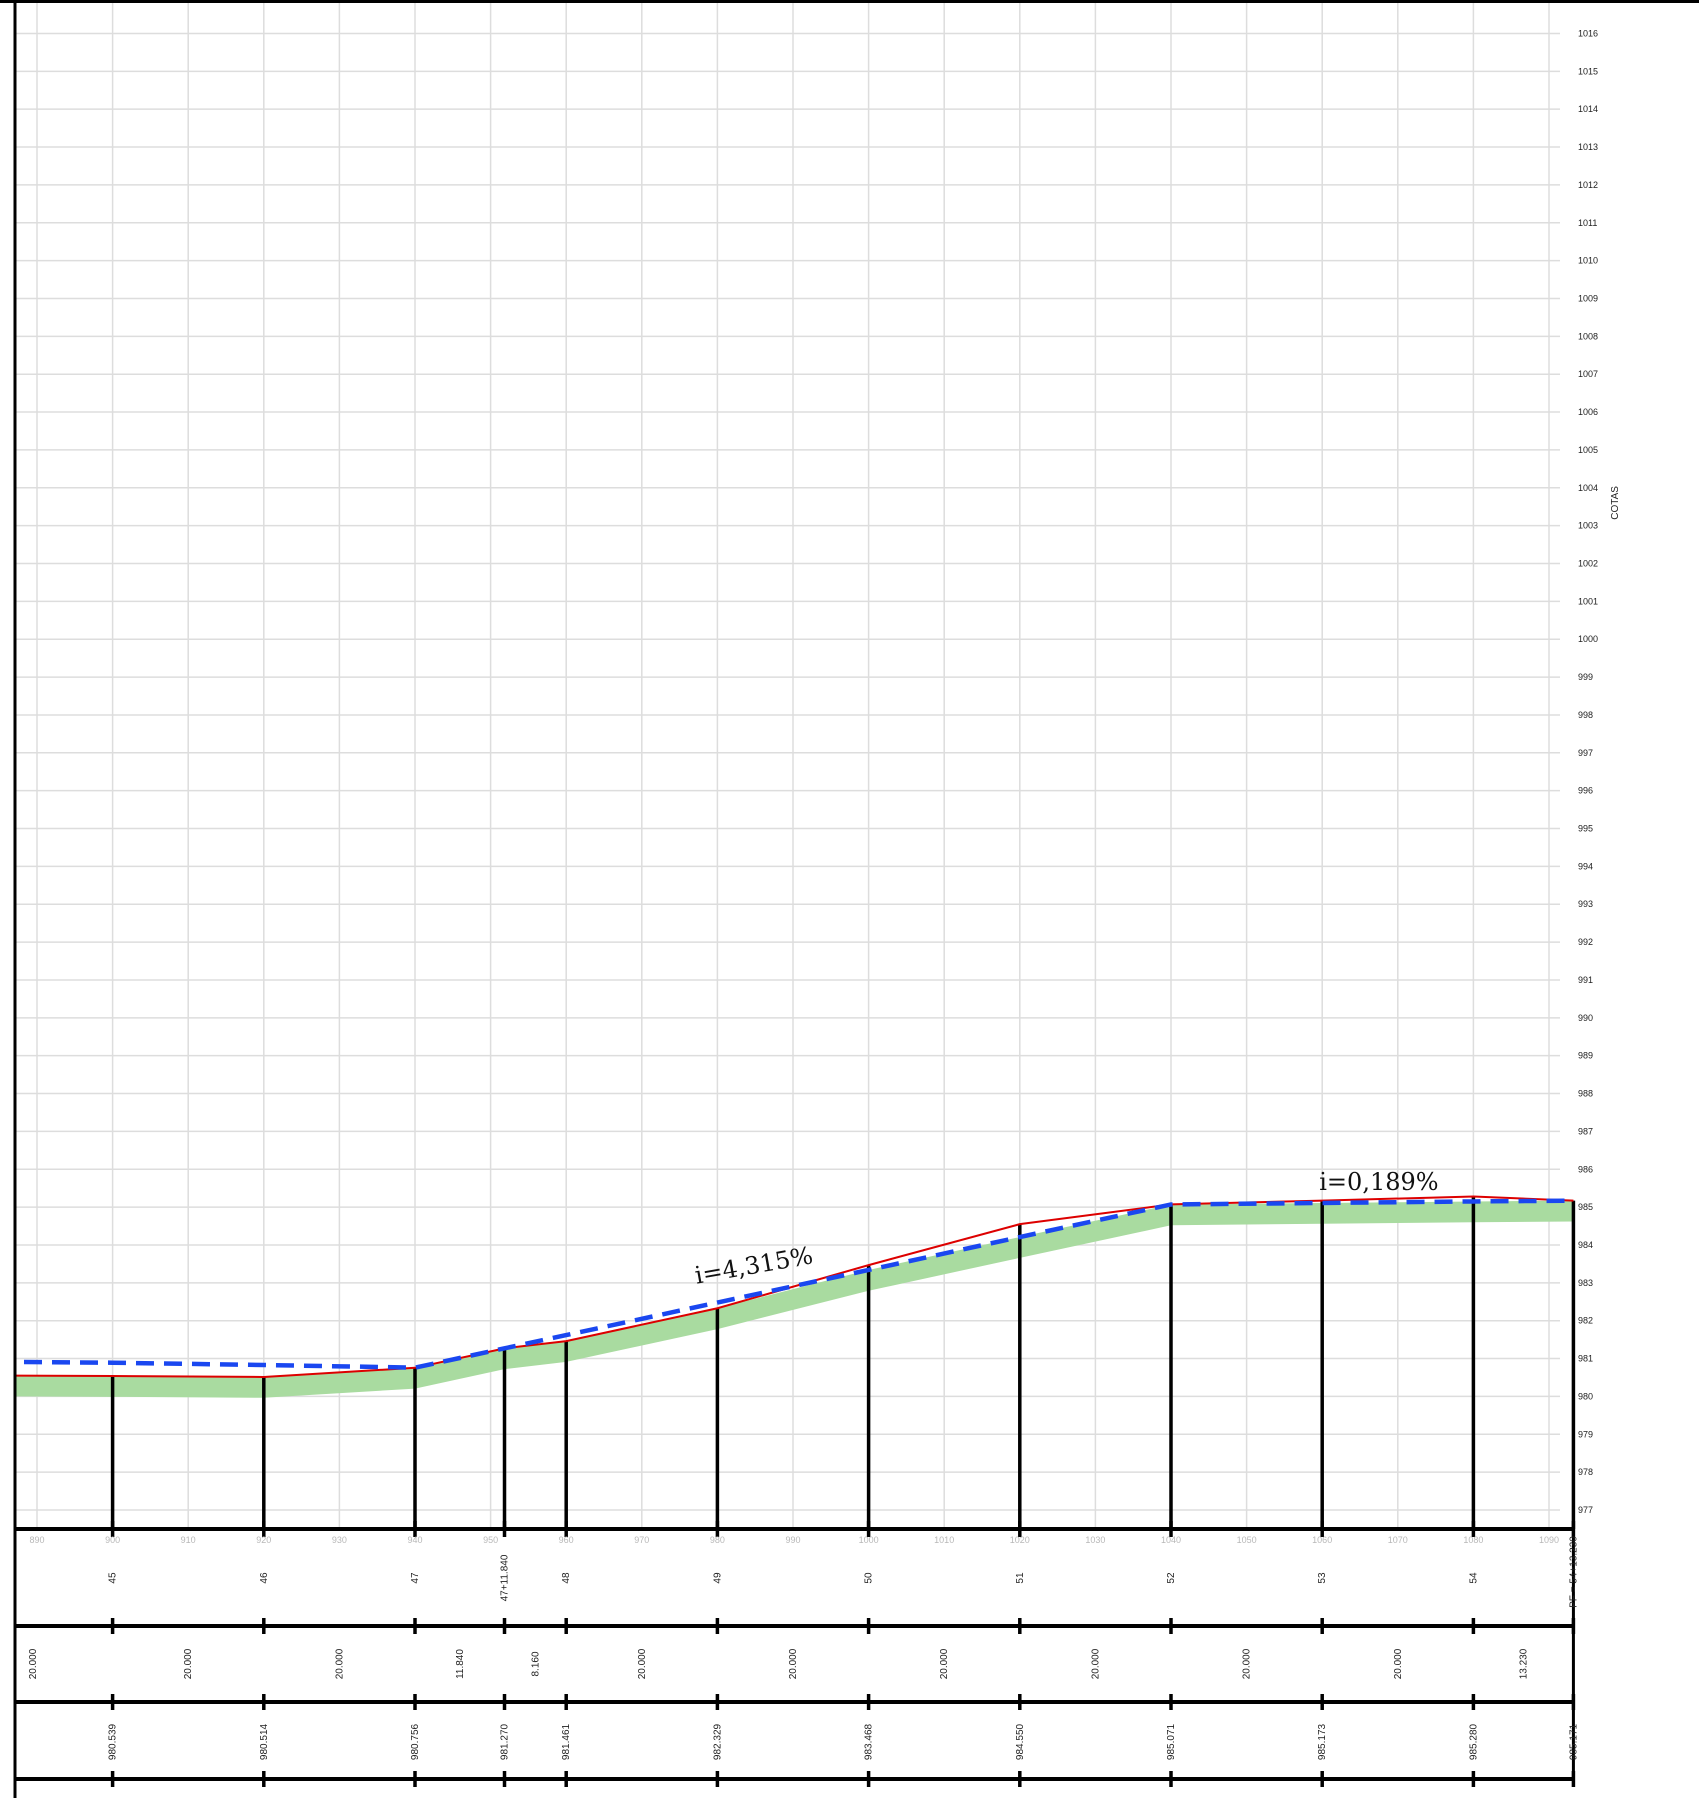  Describe the element at coordinates (1585, 829) in the screenshot. I see `y-tick-label: 995` at that location.